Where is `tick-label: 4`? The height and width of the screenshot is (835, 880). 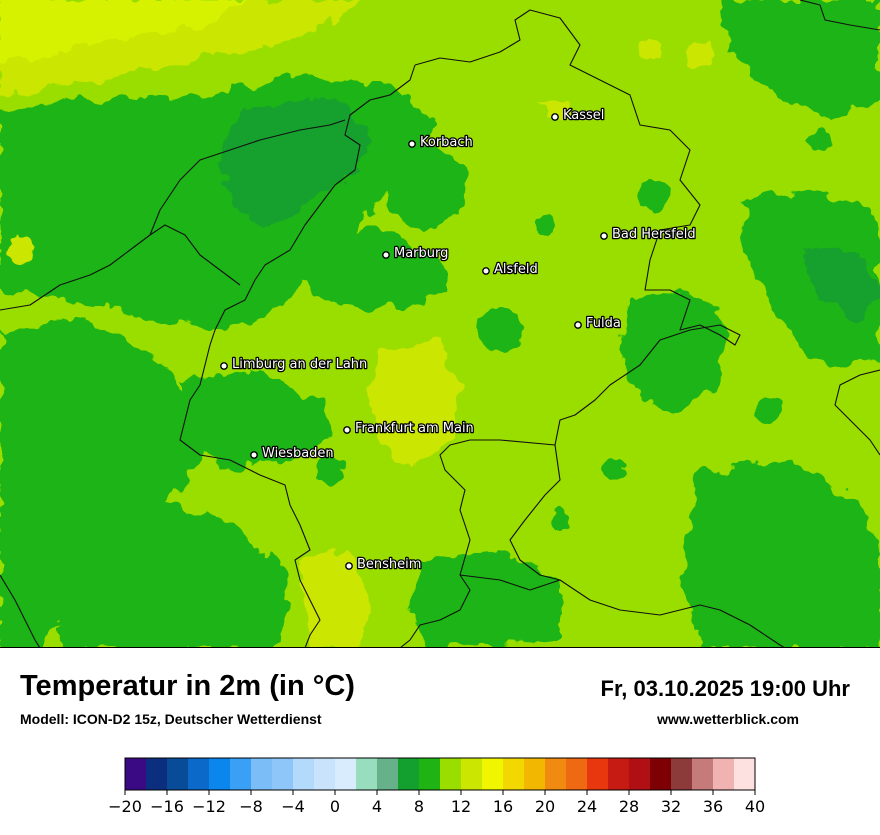 tick-label: 4 is located at coordinates (377, 806).